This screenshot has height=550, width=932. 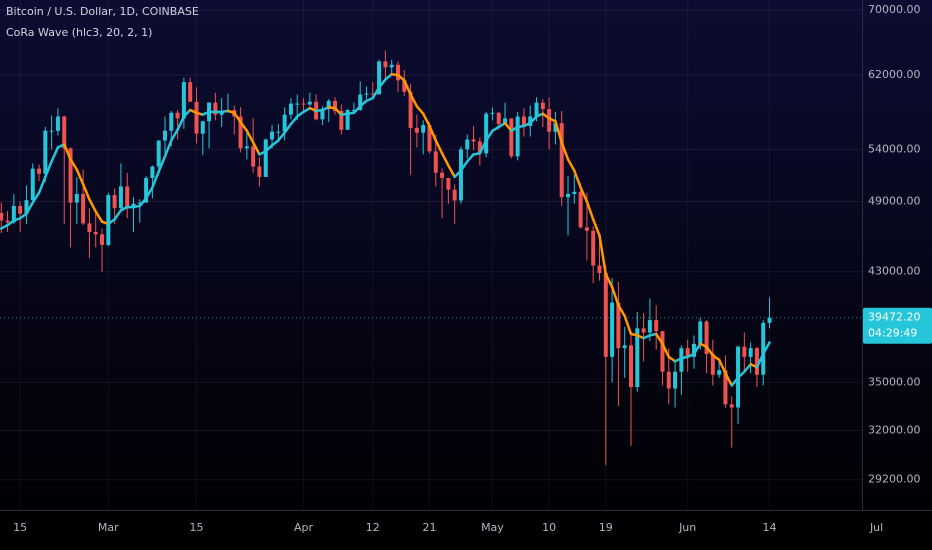 What do you see at coordinates (894, 381) in the screenshot?
I see `y-tick-label: 35000.00` at bounding box center [894, 381].